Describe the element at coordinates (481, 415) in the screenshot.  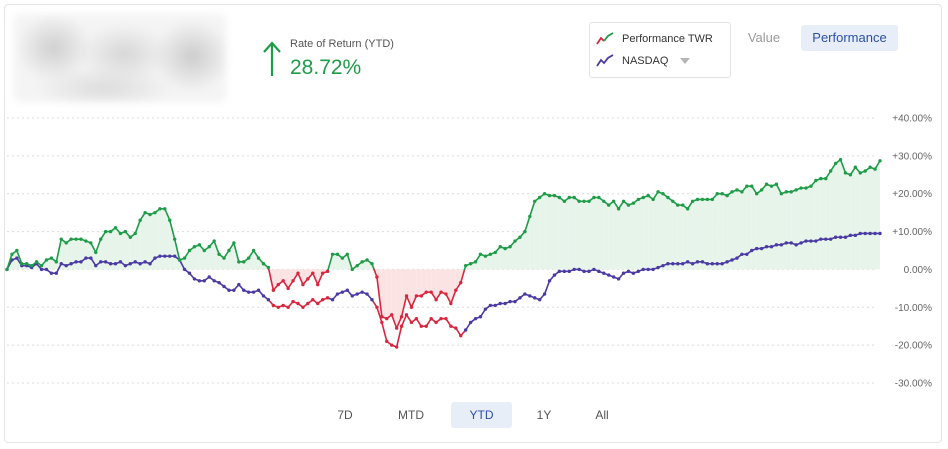
I see `period-ytd: YTD` at that location.